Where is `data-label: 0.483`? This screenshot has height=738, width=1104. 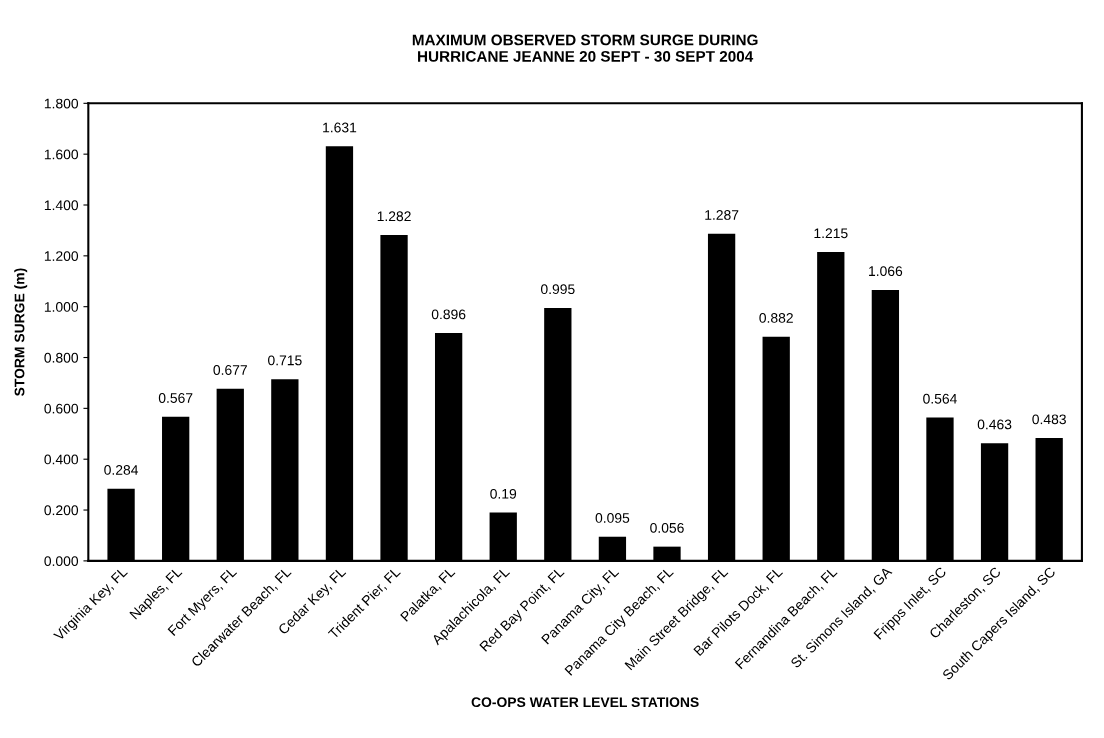 data-label: 0.483 is located at coordinates (1049, 419).